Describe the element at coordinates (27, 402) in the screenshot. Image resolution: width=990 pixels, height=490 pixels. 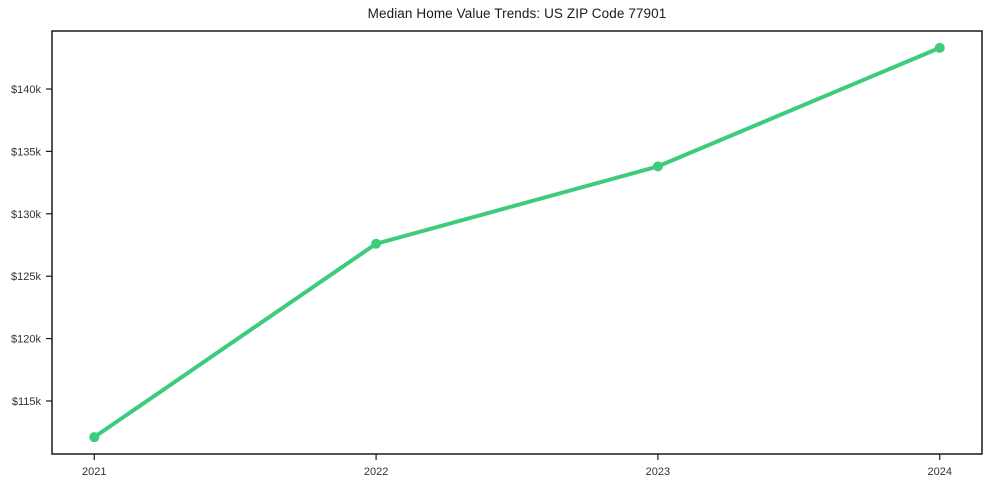
I see `y-tick-label: $115k` at that location.